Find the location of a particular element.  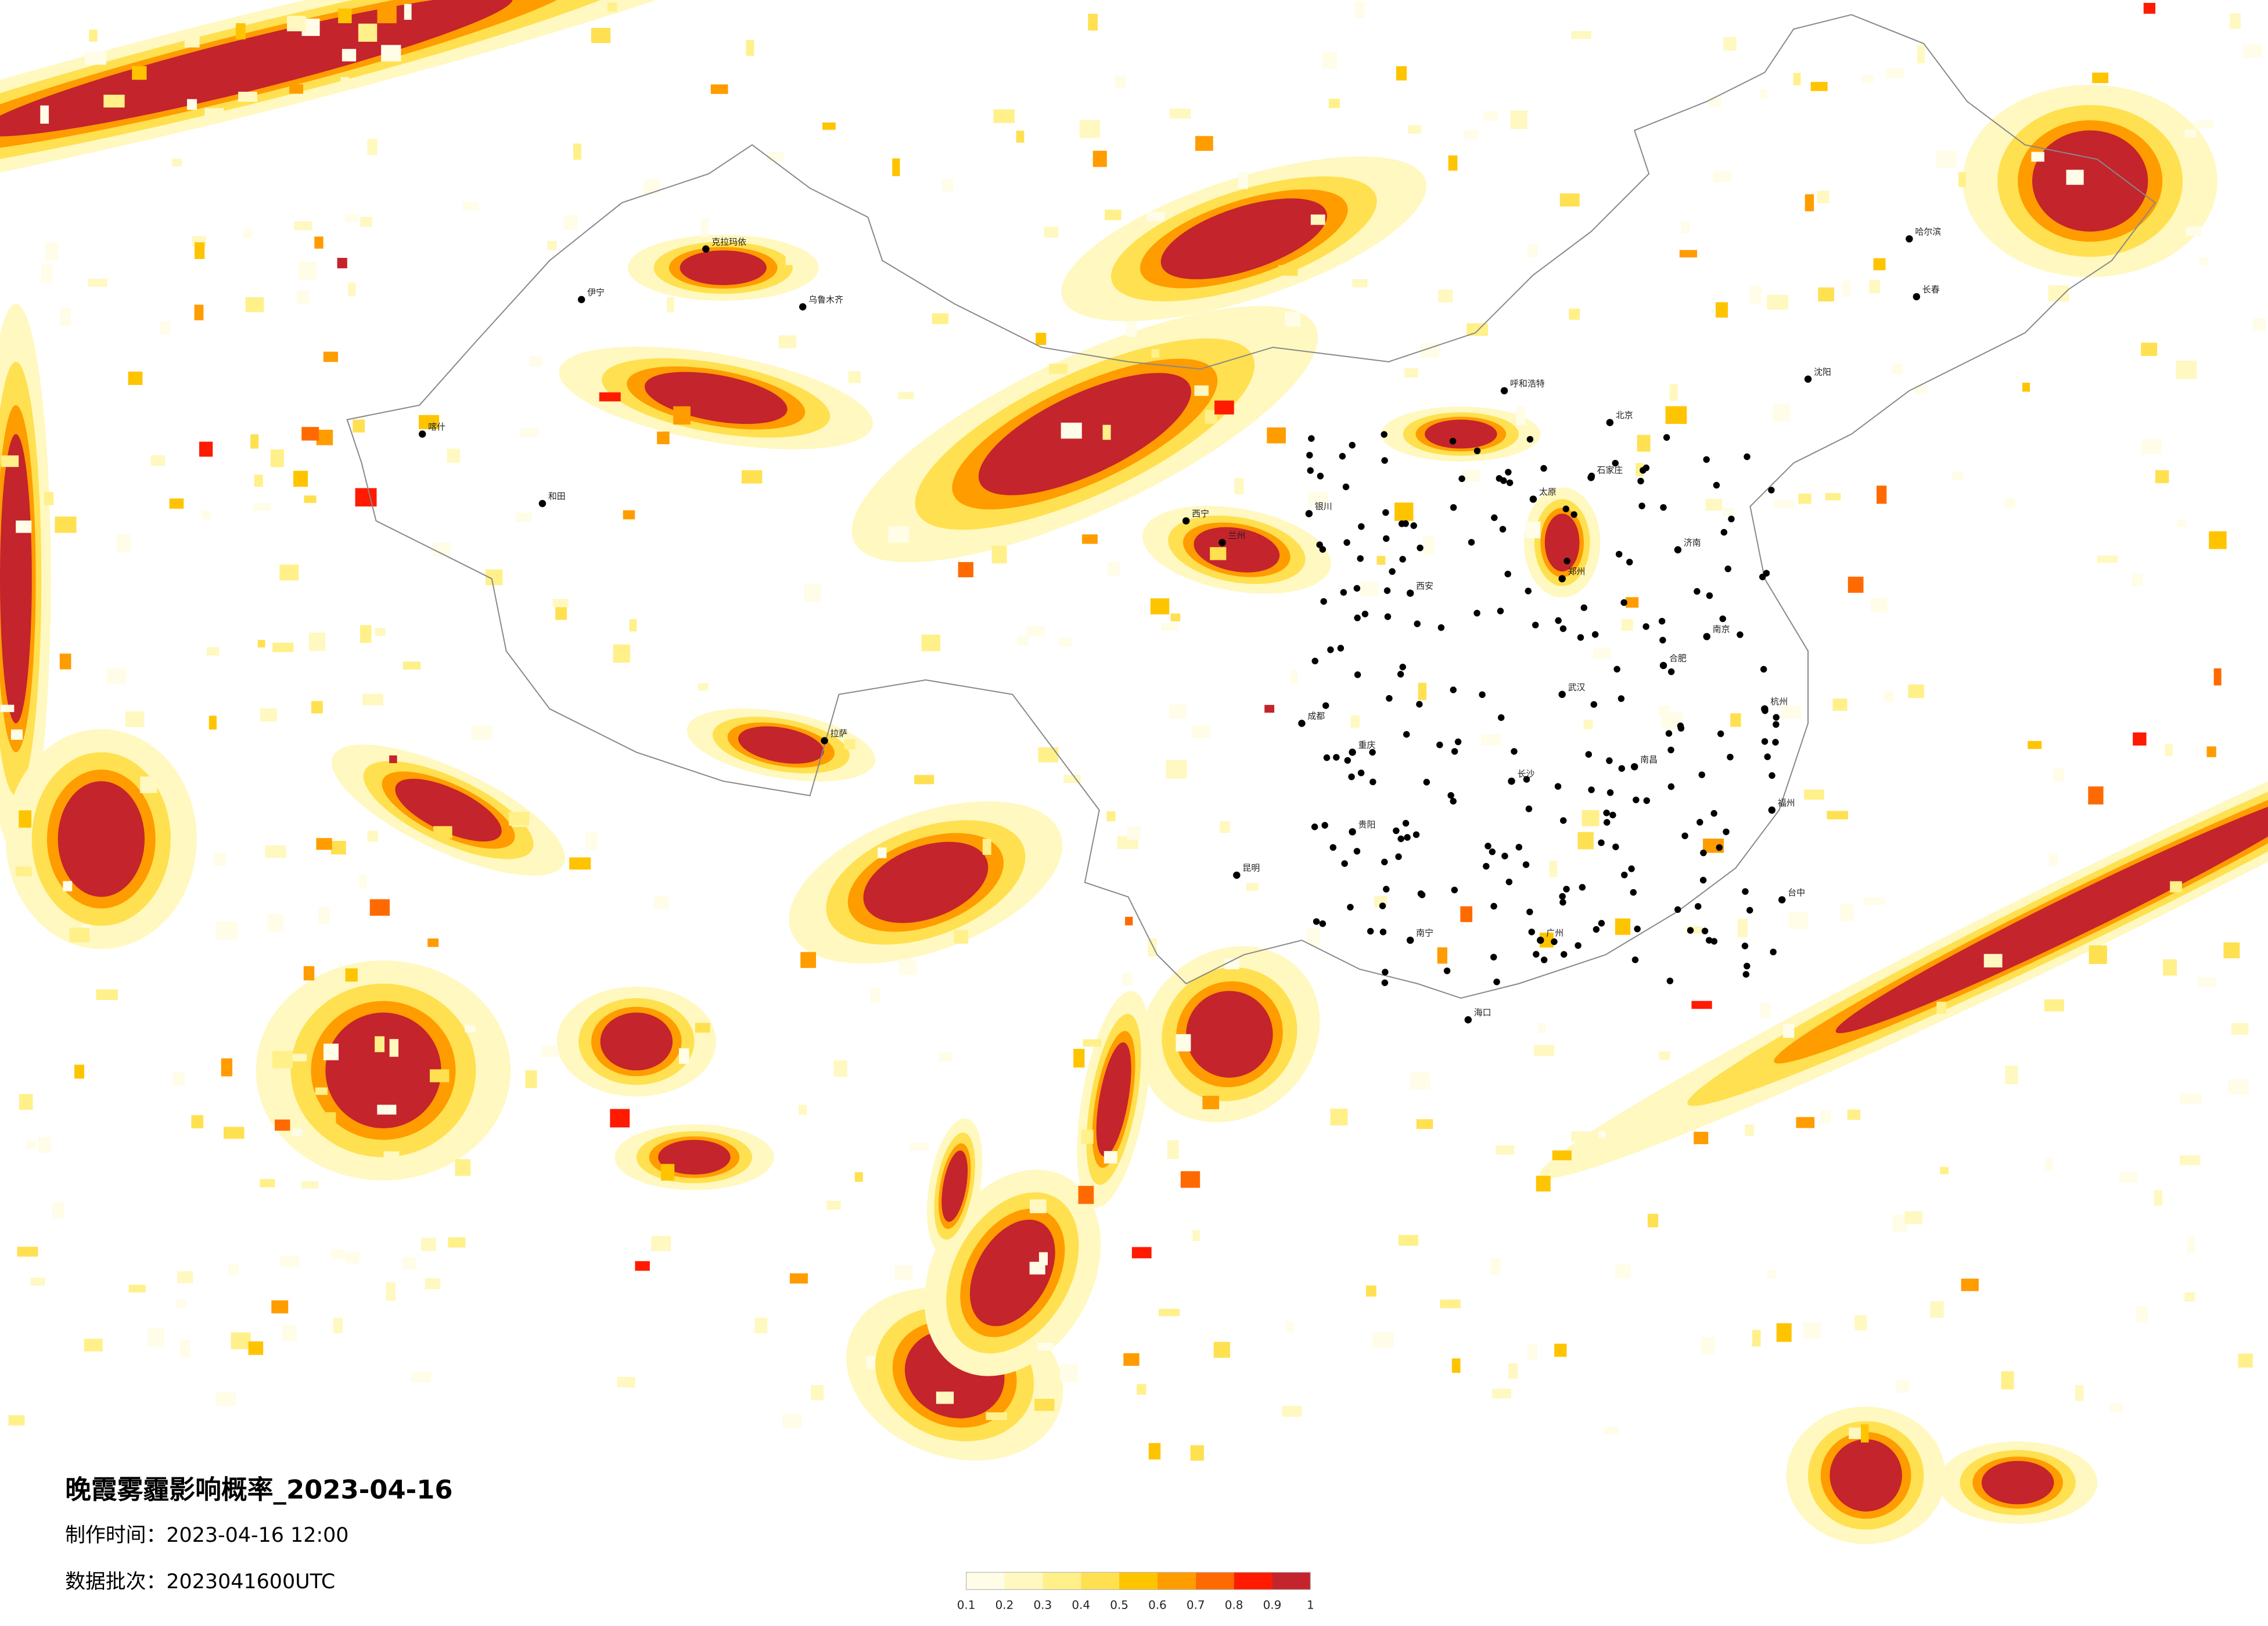

city-label: 广州 is located at coordinates (1554, 933).